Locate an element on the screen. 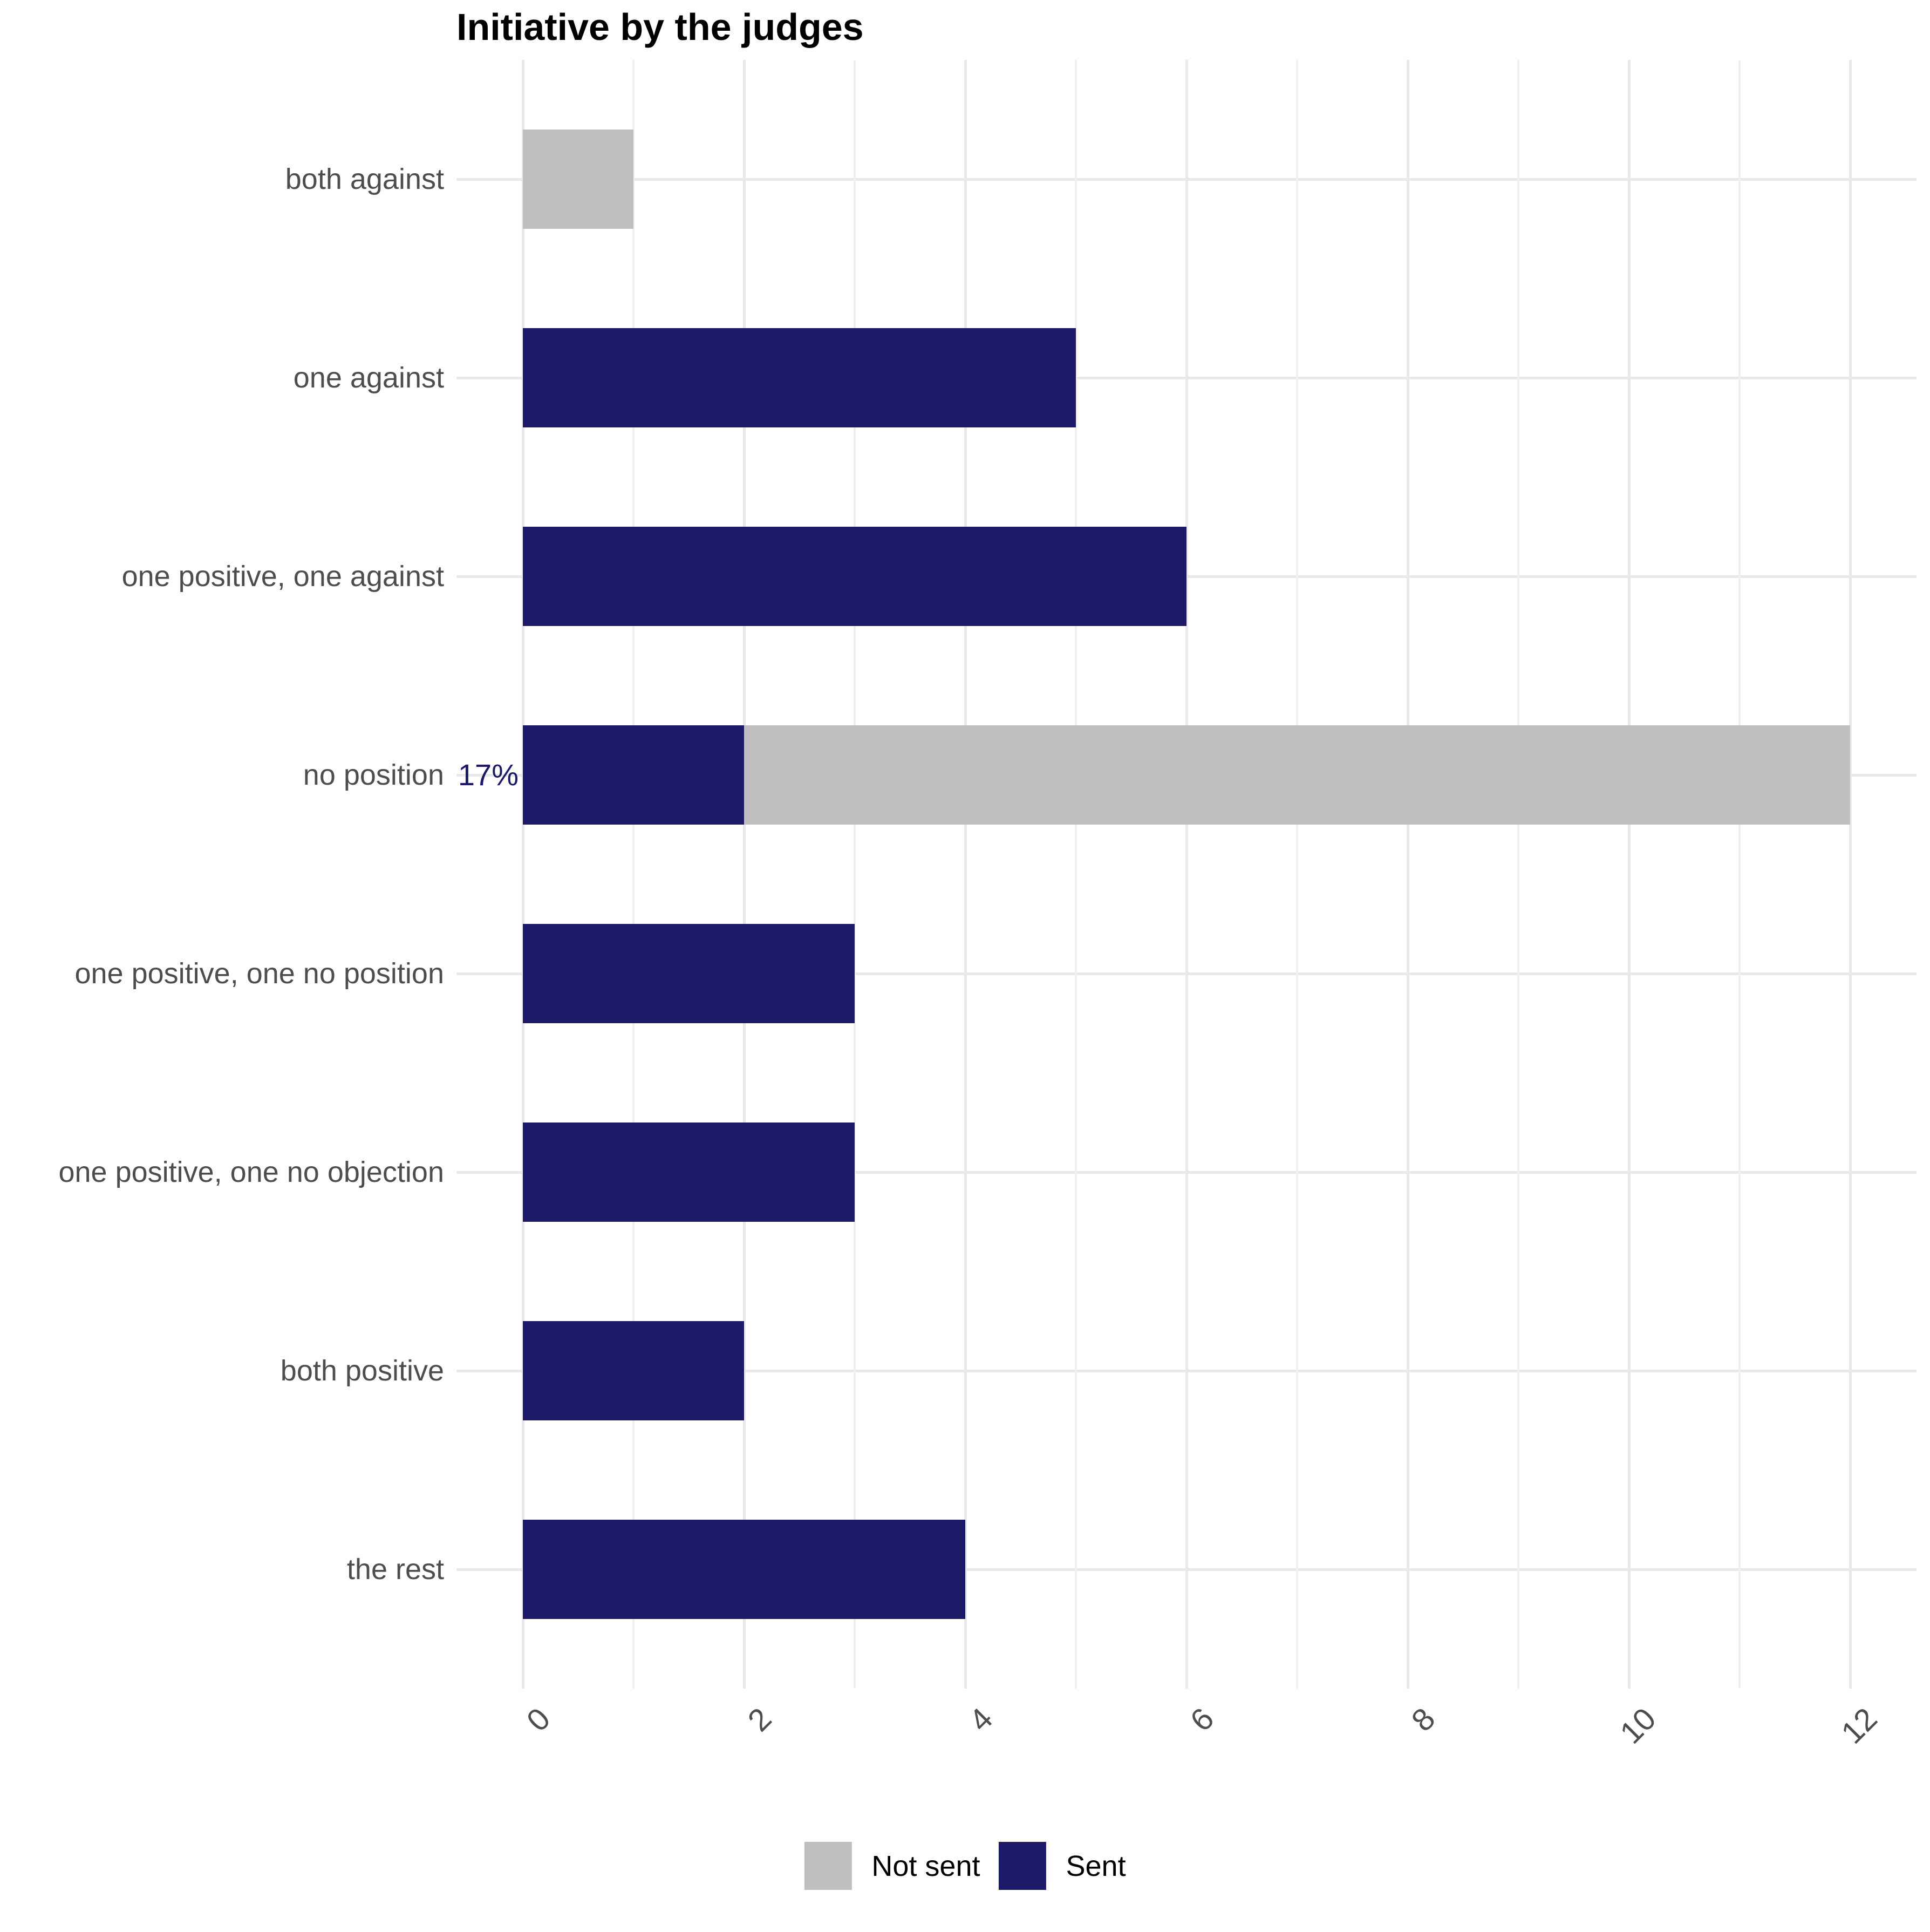 This screenshot has height=1932, width=1930. x-axis-tick-label: 10 is located at coordinates (1638, 1726).